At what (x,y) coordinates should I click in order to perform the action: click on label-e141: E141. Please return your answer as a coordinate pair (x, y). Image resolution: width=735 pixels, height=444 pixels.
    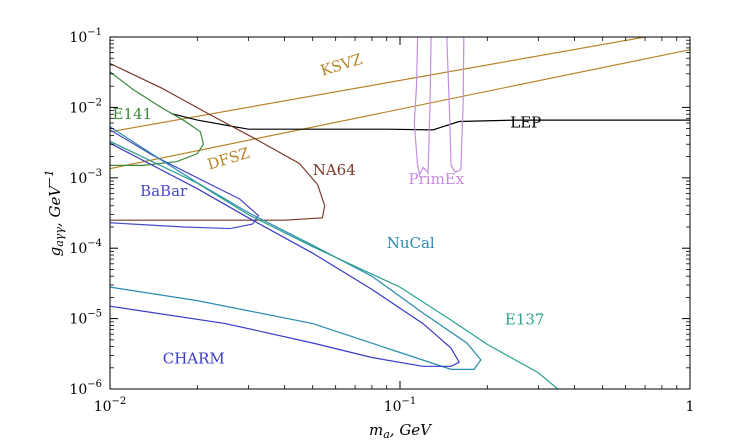
    Looking at the image, I should click on (132, 114).